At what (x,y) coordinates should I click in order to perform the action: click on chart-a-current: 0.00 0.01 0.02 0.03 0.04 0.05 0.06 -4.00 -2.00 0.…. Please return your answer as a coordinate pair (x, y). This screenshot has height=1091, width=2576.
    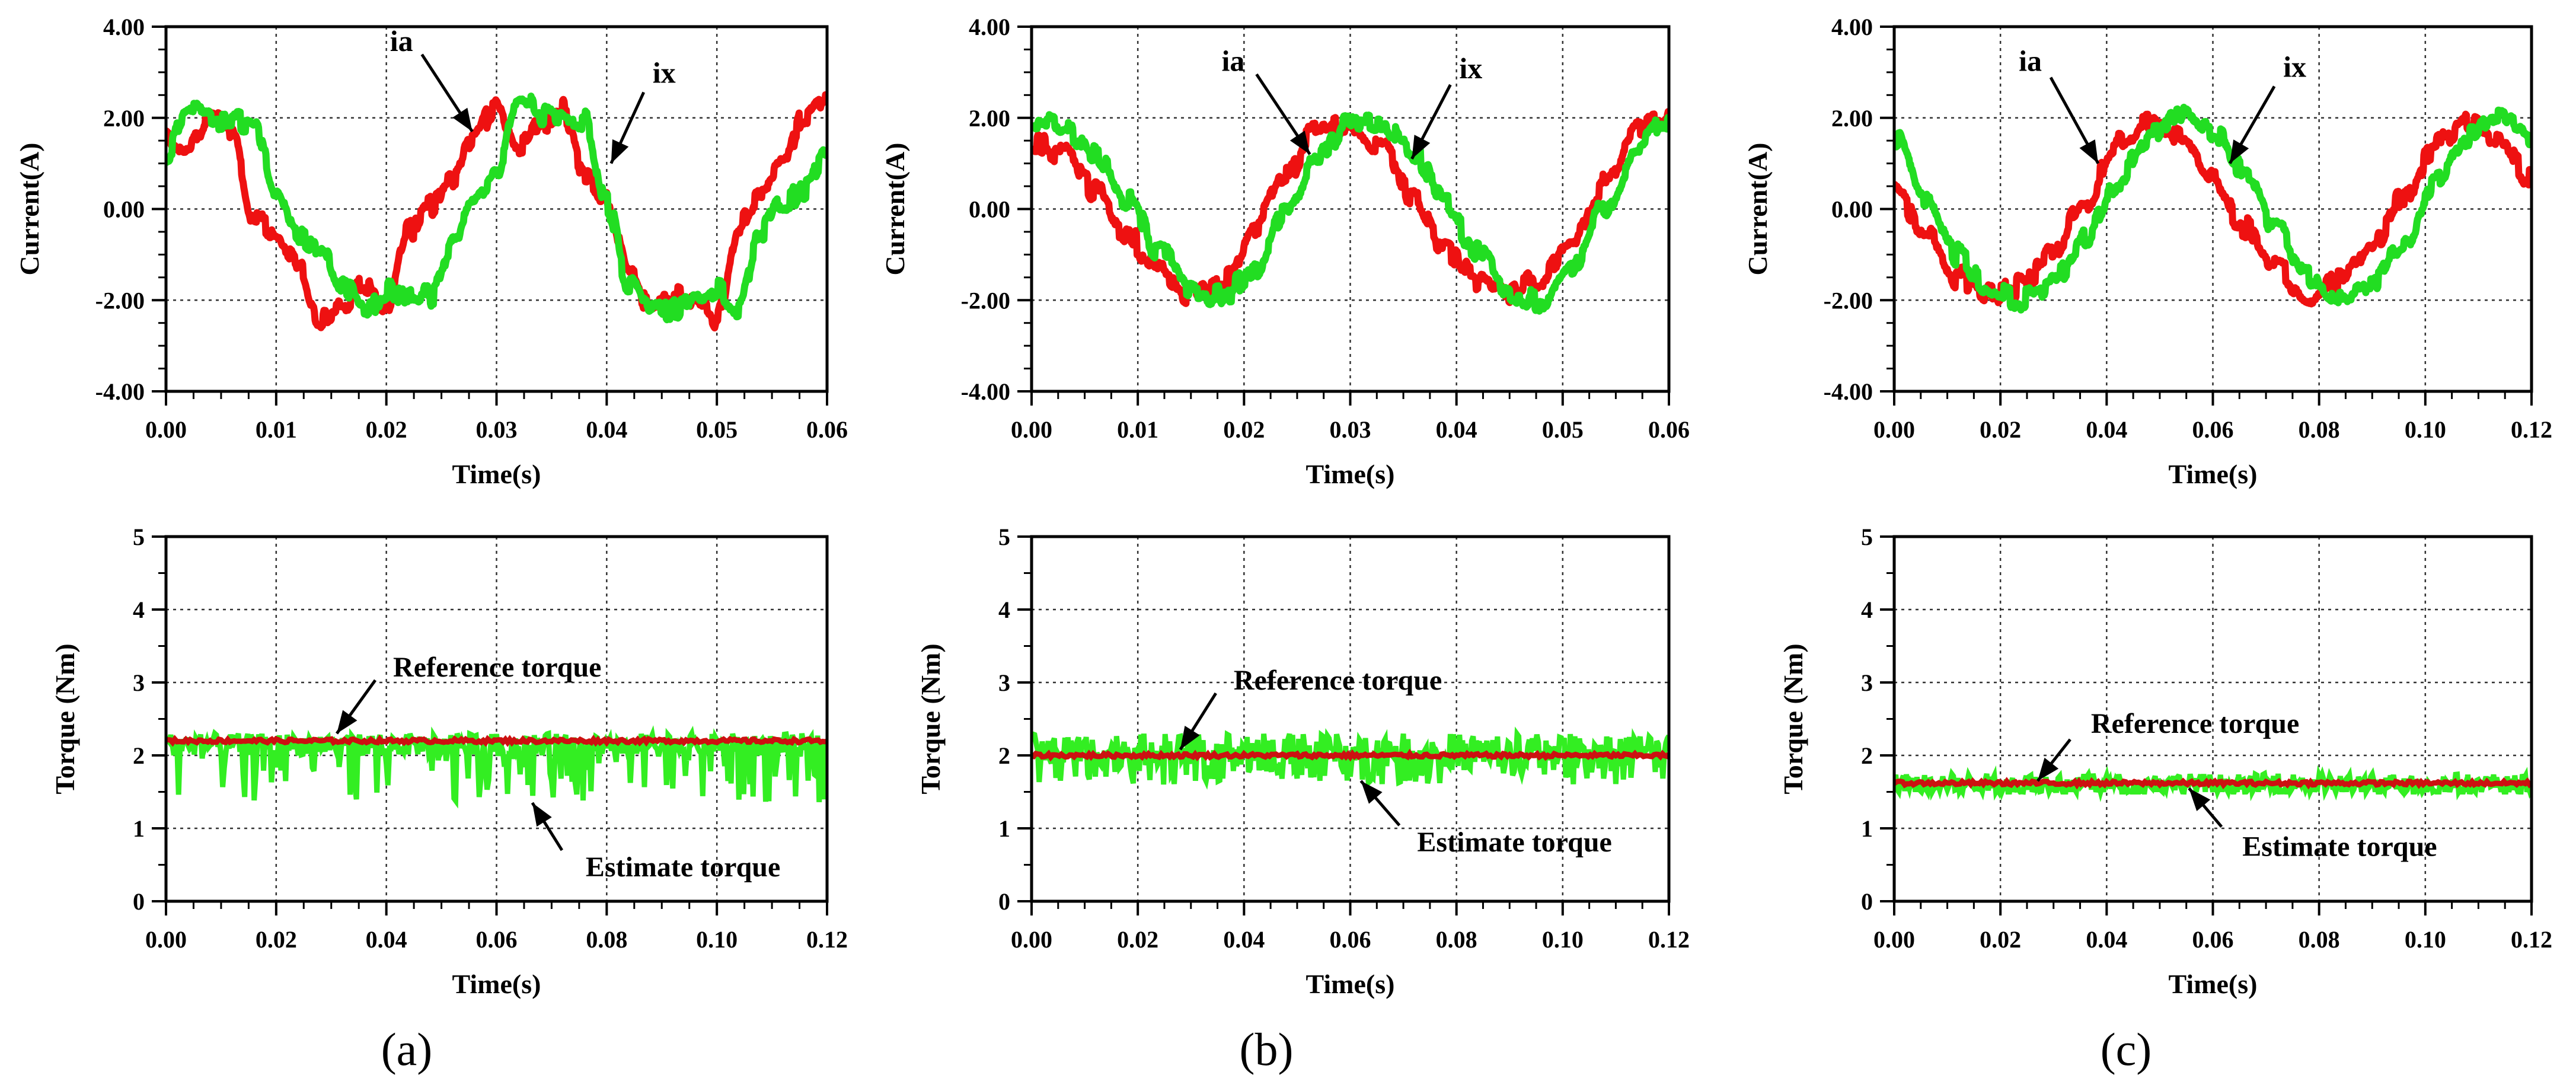
    Looking at the image, I should click on (431, 252).